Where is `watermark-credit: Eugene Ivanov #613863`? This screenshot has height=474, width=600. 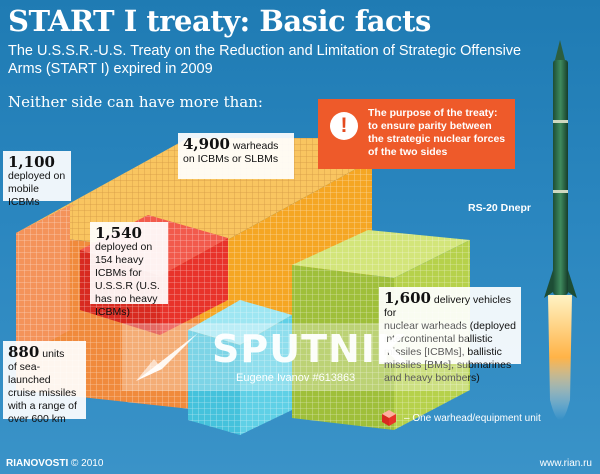 watermark-credit: Eugene Ivanov #613863 is located at coordinates (296, 378).